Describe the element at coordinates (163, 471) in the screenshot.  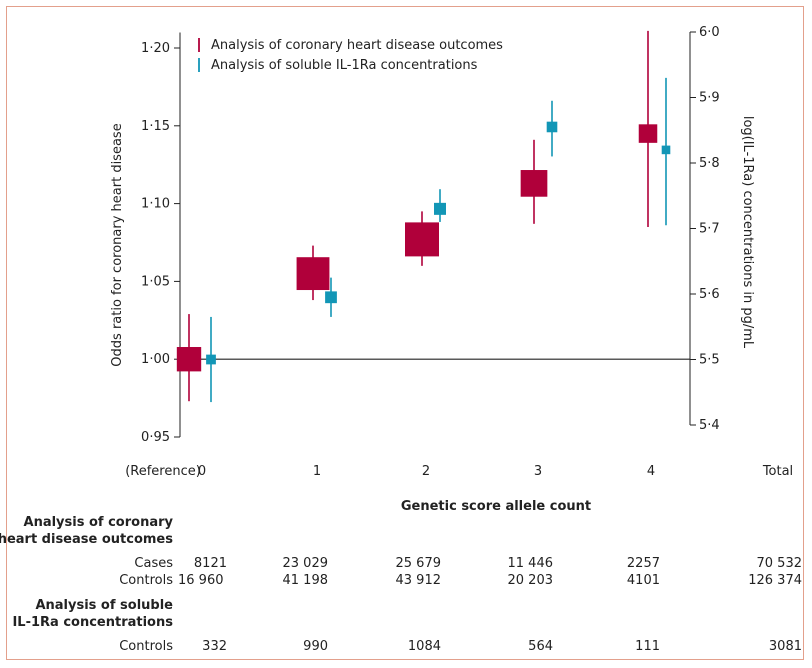
I see `x-tick-label: (Reference)` at that location.